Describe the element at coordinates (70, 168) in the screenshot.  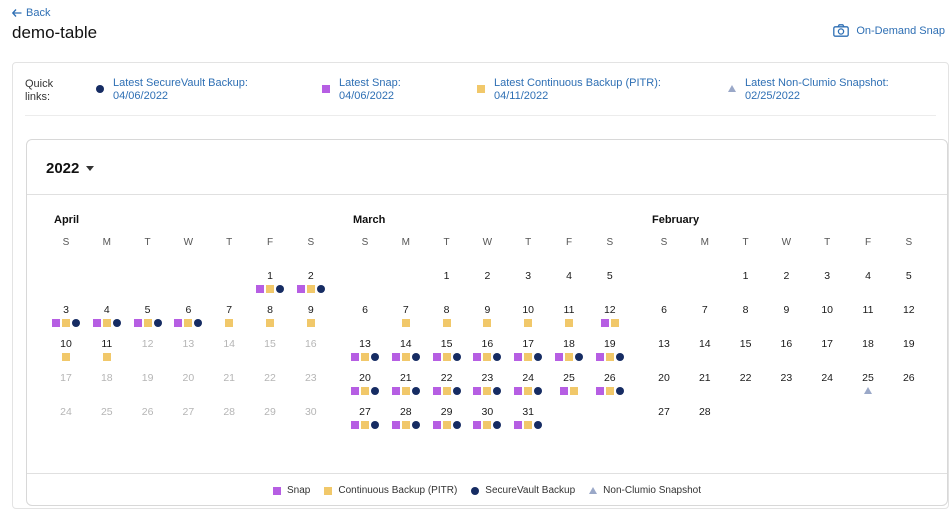
I see `year-dropdown: 2022` at that location.